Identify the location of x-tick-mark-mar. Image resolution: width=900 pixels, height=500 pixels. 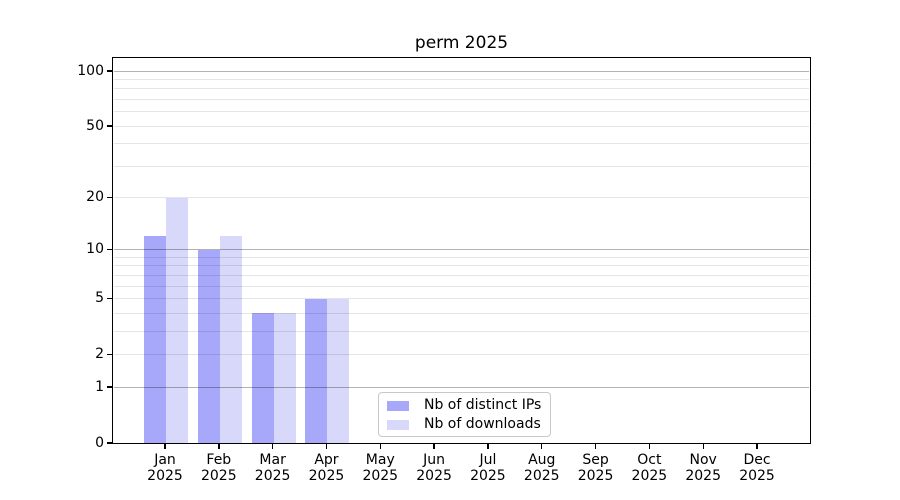
(272, 446).